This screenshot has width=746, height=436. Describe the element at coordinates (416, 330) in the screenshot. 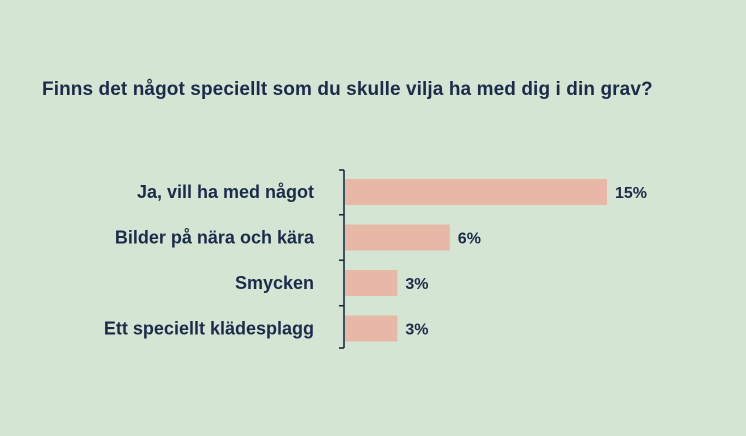

I see `value-label-3: 3%` at that location.